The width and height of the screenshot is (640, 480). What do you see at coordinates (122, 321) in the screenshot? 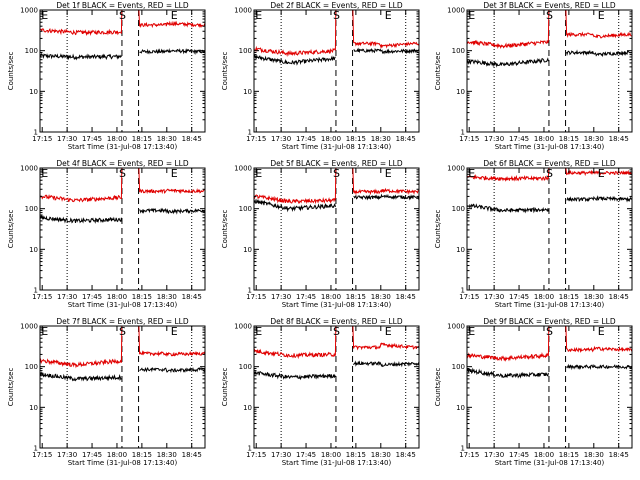
I see `chart-title: Det 7f BLACK = Events, RED = LLD` at bounding box center [122, 321].